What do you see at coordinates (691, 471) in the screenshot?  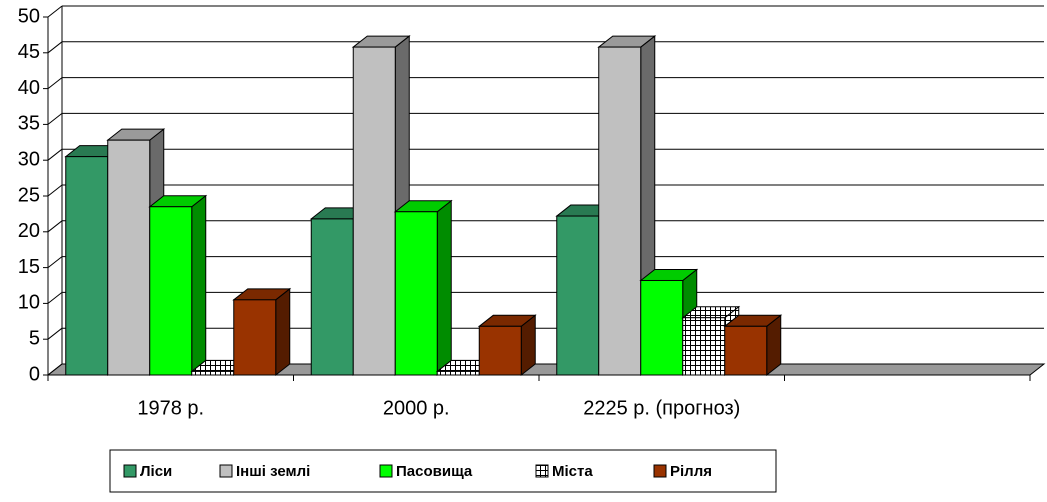 I see `legend-label: Рілля` at bounding box center [691, 471].